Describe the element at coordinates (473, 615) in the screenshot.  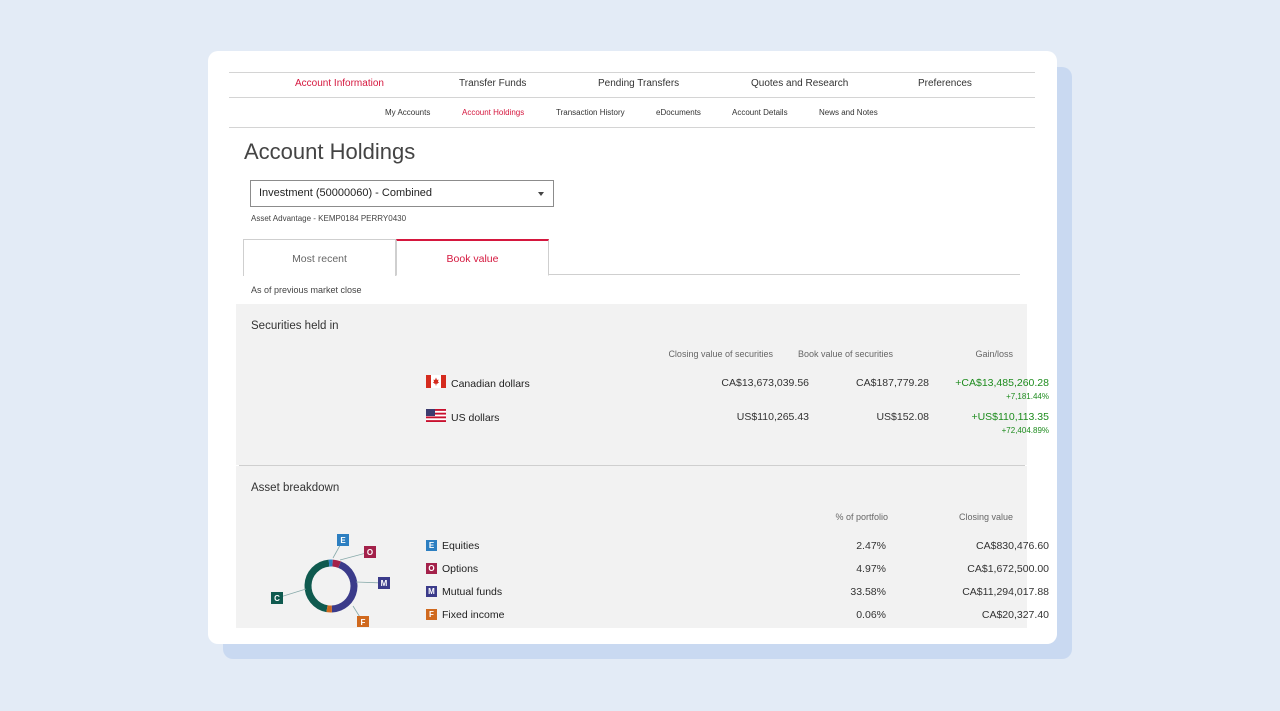
I see `asset-label: Fixed income` at that location.